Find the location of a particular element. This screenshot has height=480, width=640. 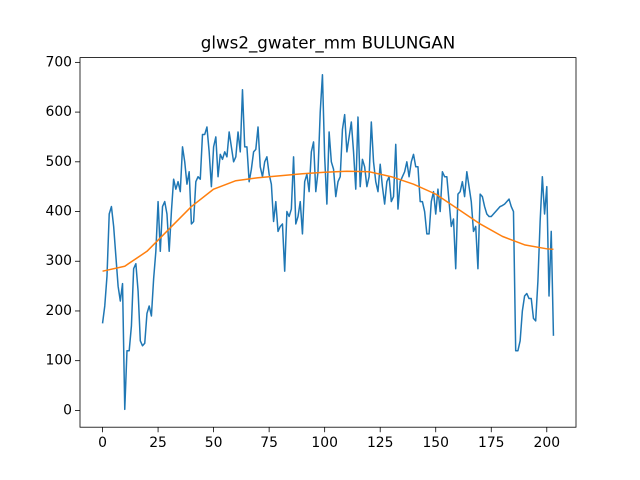

x-tick-label: 75 is located at coordinates (269, 443).